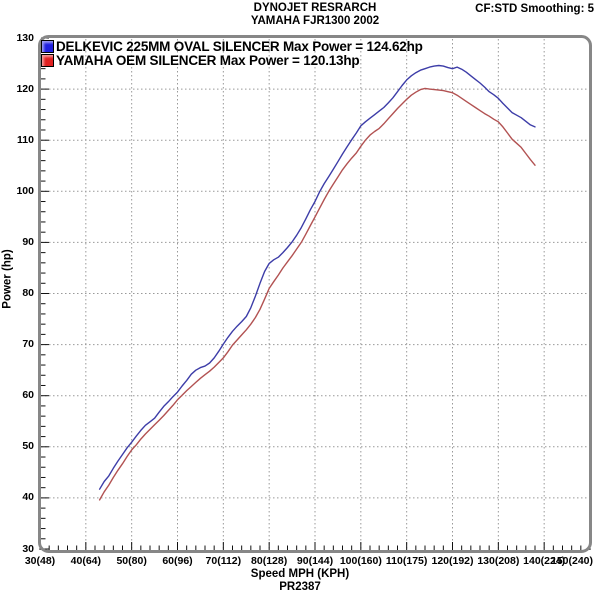 This screenshot has height=600, width=600. What do you see at coordinates (315, 21) in the screenshot?
I see `chart-title-line2: YAMAHA FJR1300 2002` at bounding box center [315, 21].